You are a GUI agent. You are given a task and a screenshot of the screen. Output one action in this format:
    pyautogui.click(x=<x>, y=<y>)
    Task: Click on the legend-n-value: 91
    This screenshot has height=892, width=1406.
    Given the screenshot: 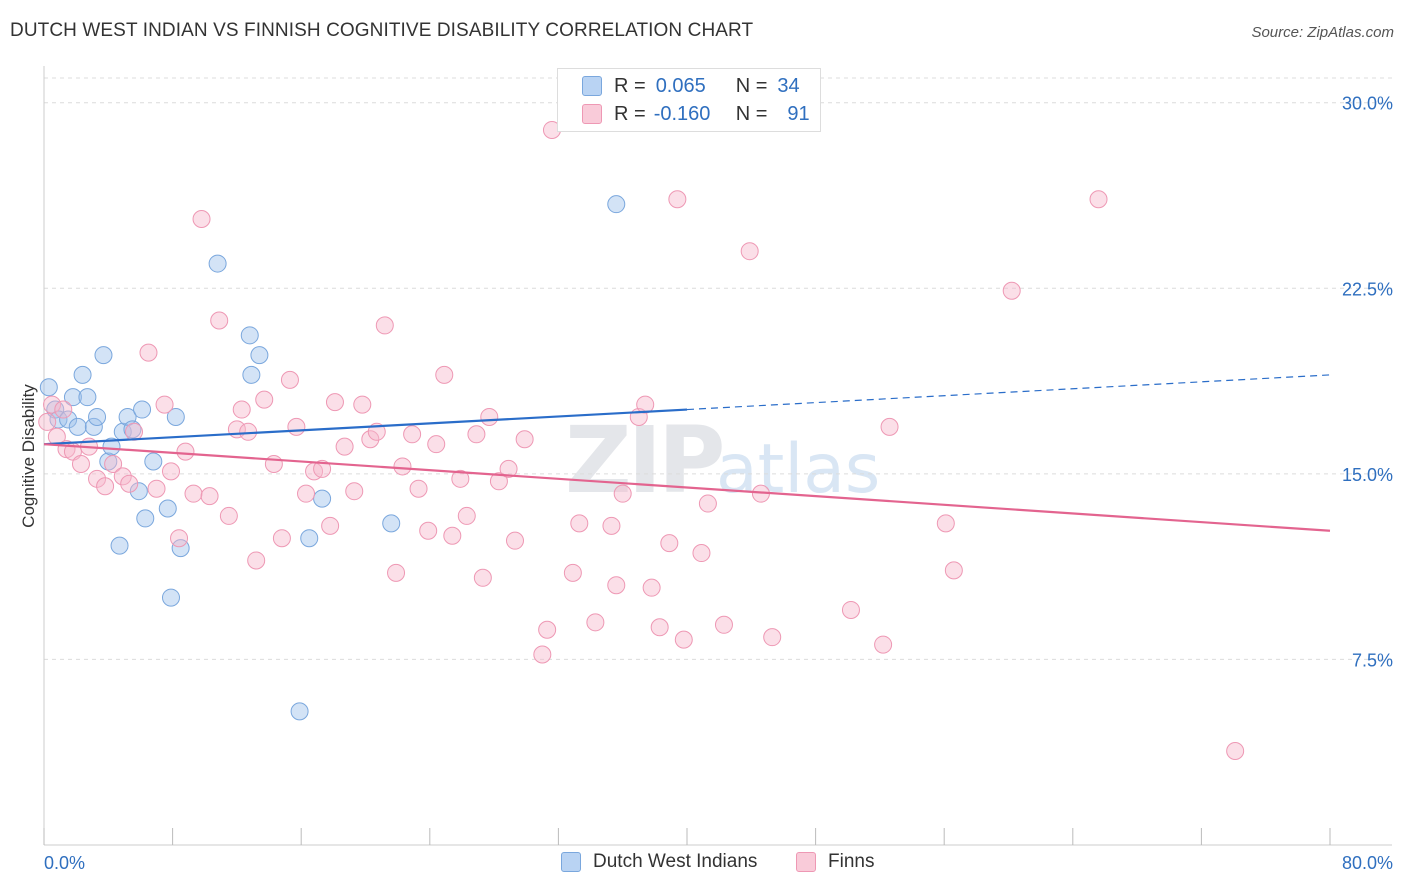 What is the action you would take?
    pyautogui.click(x=798, y=113)
    